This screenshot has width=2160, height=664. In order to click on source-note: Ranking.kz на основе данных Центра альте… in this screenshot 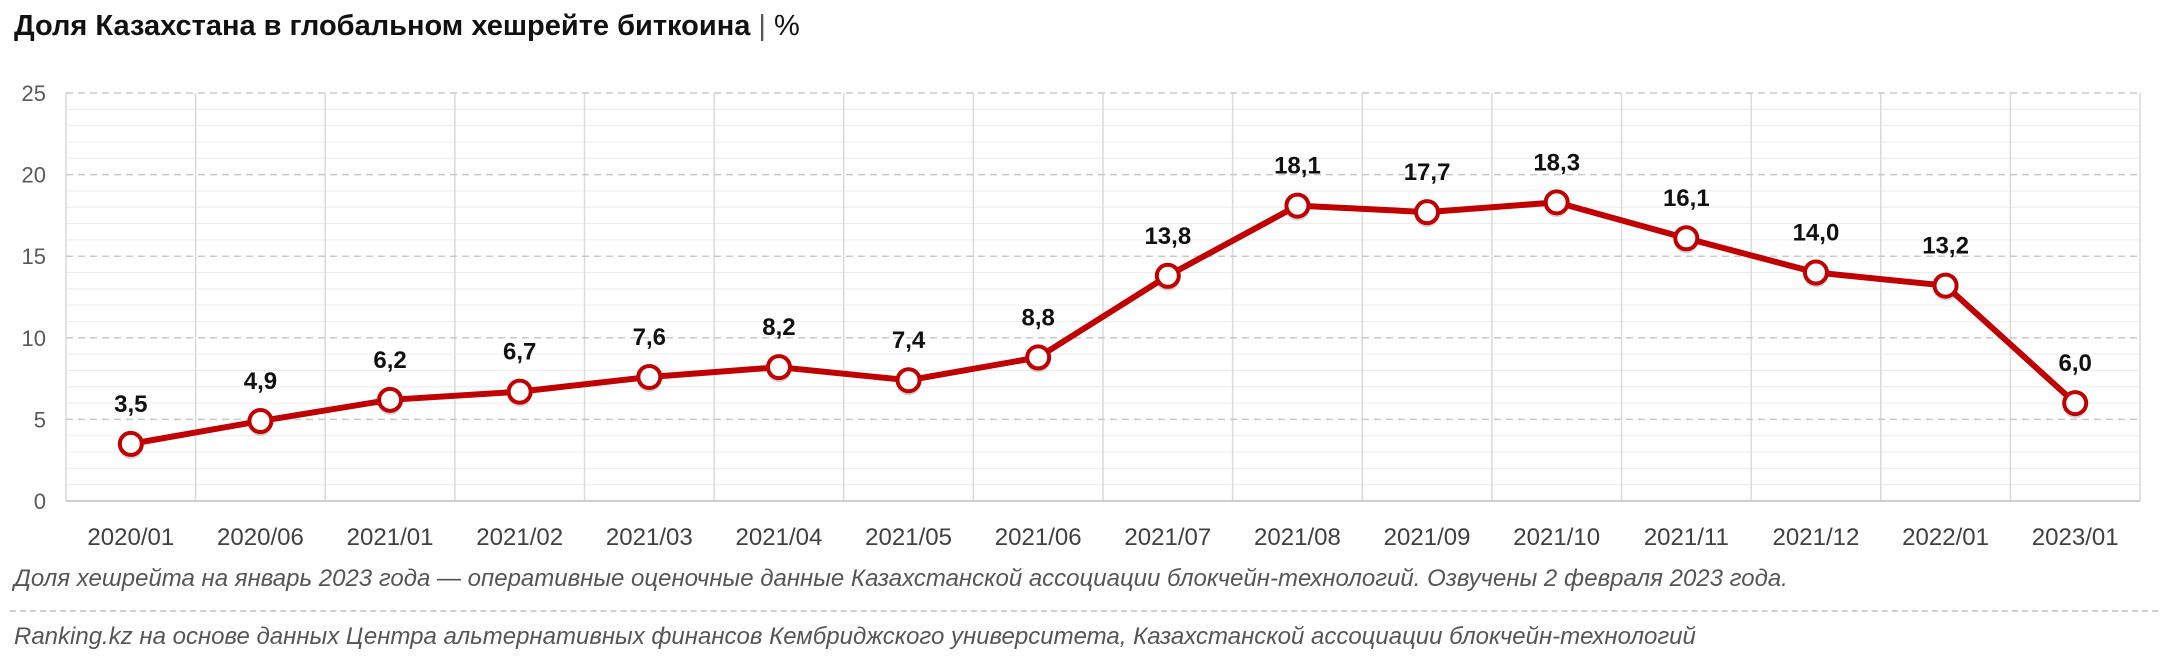, I will do `click(855, 636)`.